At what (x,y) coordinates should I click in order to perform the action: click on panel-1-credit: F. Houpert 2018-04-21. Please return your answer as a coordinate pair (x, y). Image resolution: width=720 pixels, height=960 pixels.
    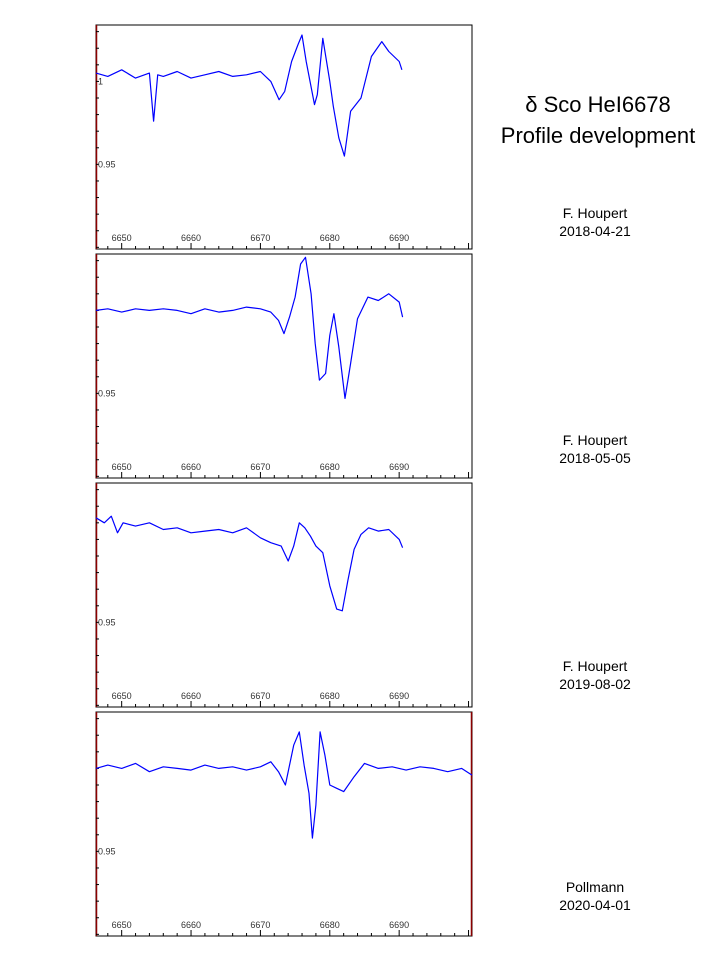
    Looking at the image, I should click on (595, 222).